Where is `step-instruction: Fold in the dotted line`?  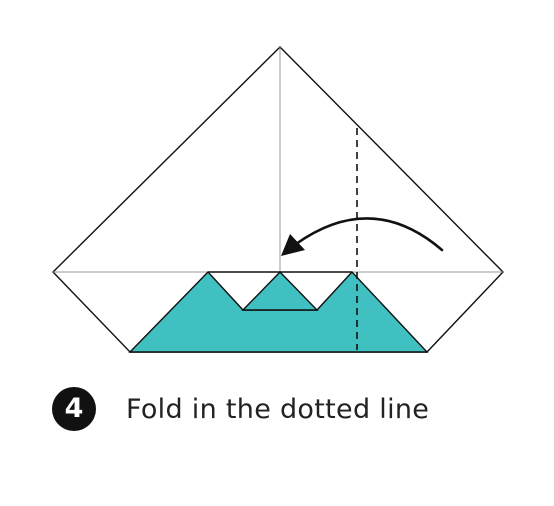
step-instruction: Fold in the dotted line is located at coordinates (278, 409).